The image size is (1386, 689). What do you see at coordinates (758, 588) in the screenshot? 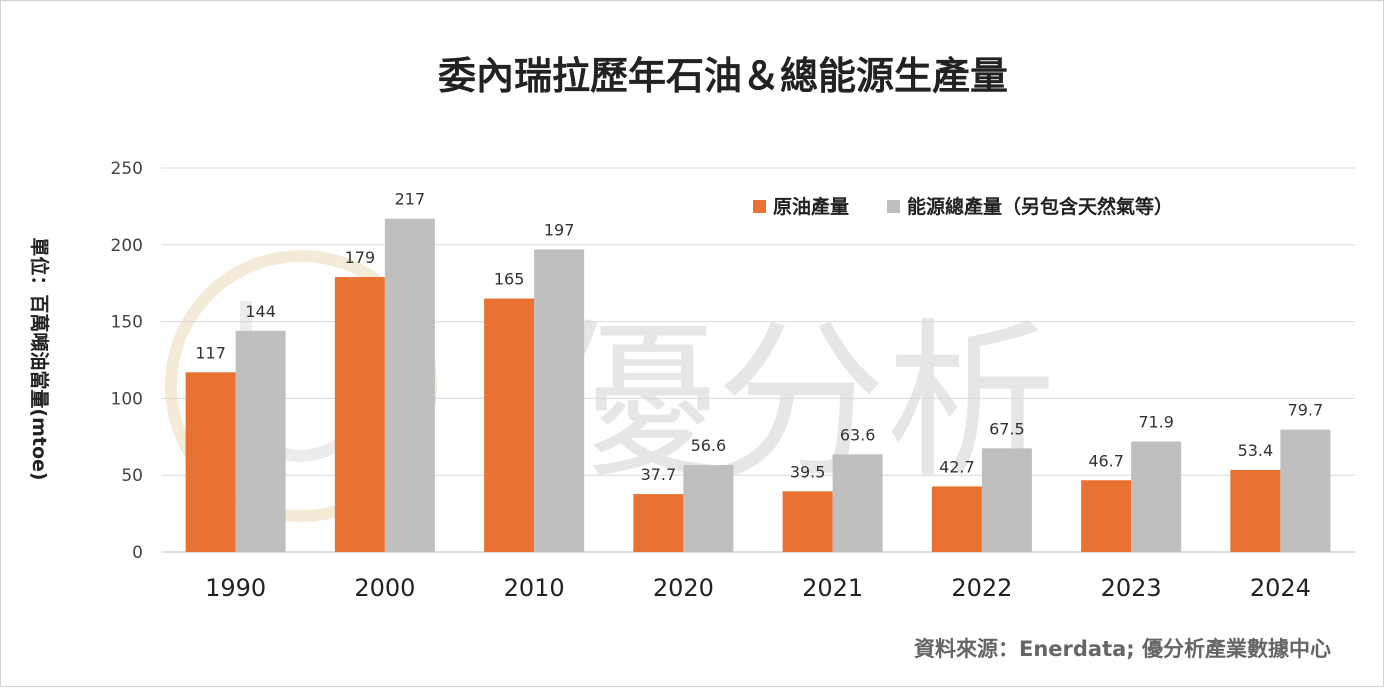
I see `x-axis-categories: 1990 2000 2010 2020 2021 2022 2023 2024` at bounding box center [758, 588].